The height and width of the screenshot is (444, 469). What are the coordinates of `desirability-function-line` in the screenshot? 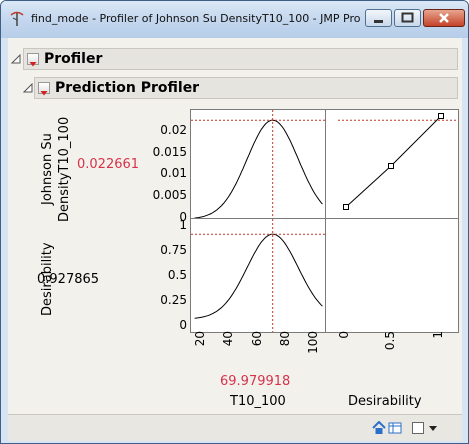 It's located at (393, 161).